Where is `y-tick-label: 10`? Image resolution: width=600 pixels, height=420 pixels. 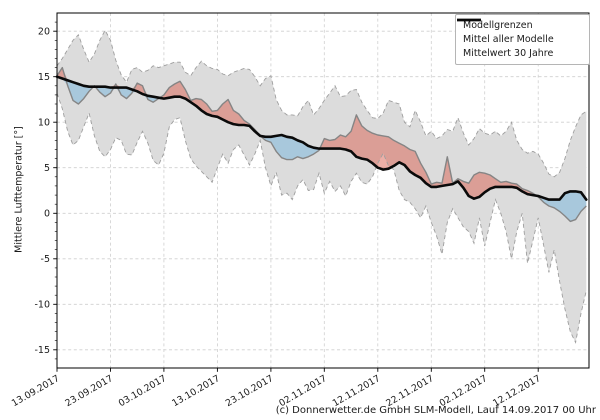
y-tick-label: 10 is located at coordinates (44, 123).